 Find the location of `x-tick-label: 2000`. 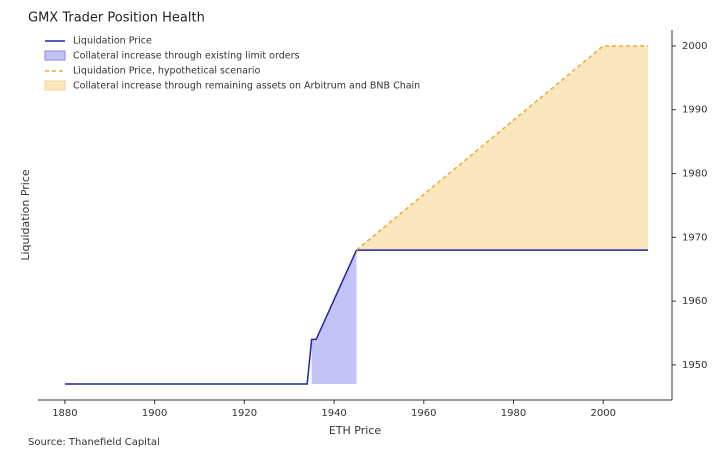

x-tick-label: 2000 is located at coordinates (602, 413).